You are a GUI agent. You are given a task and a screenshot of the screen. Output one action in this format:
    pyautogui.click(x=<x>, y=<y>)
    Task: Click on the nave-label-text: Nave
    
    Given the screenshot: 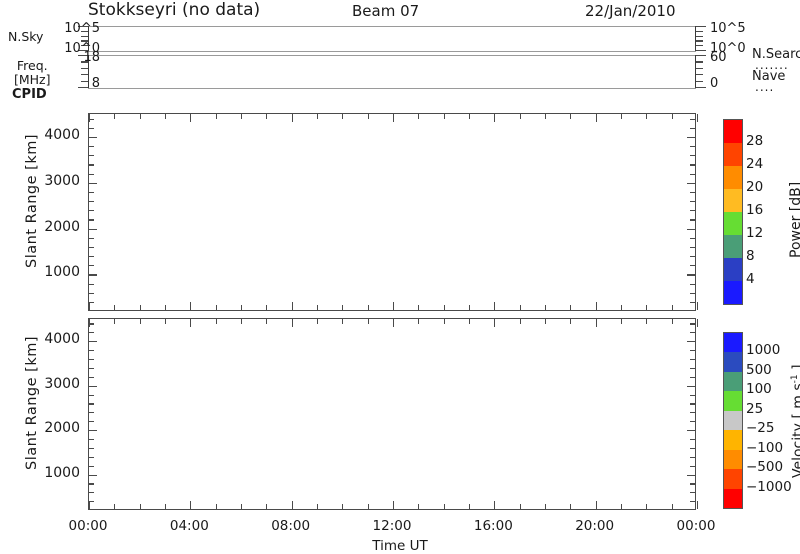 What is the action you would take?
    pyautogui.click(x=769, y=76)
    